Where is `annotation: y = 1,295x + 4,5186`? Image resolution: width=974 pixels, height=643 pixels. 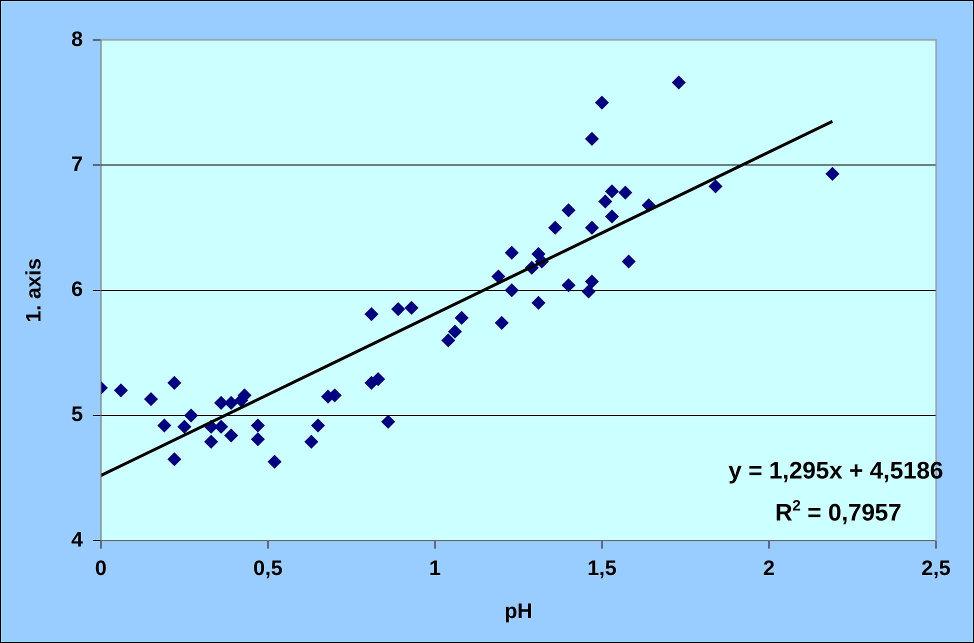 annotation: y = 1,295x + 4,5186 is located at coordinates (836, 471).